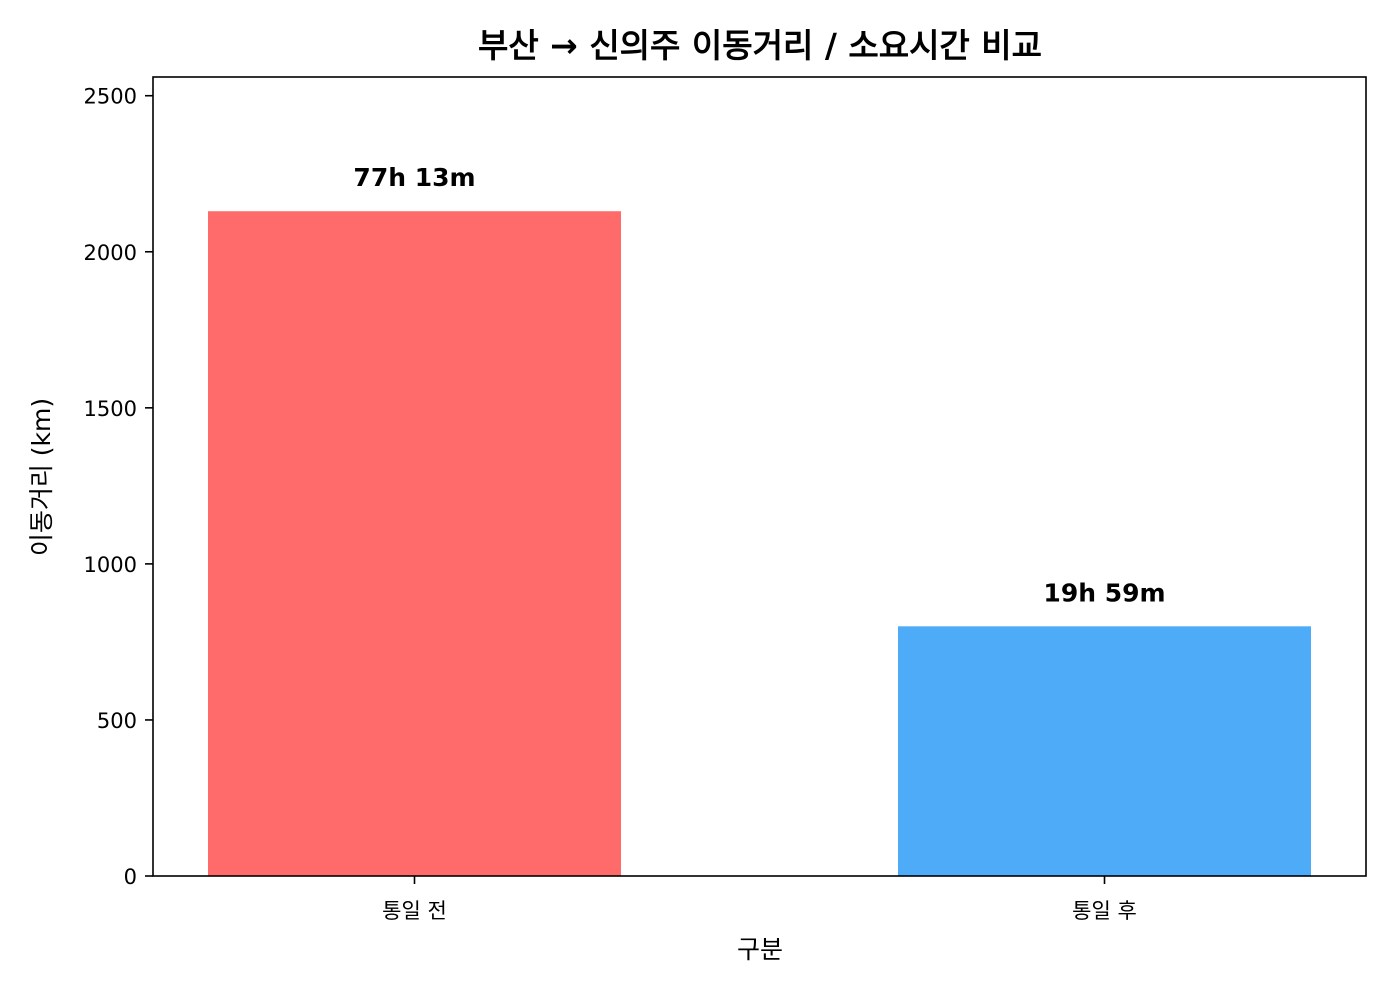  Describe the element at coordinates (759, 911) in the screenshot. I see `x-tick-labels: 통일 전 통일 후` at that location.